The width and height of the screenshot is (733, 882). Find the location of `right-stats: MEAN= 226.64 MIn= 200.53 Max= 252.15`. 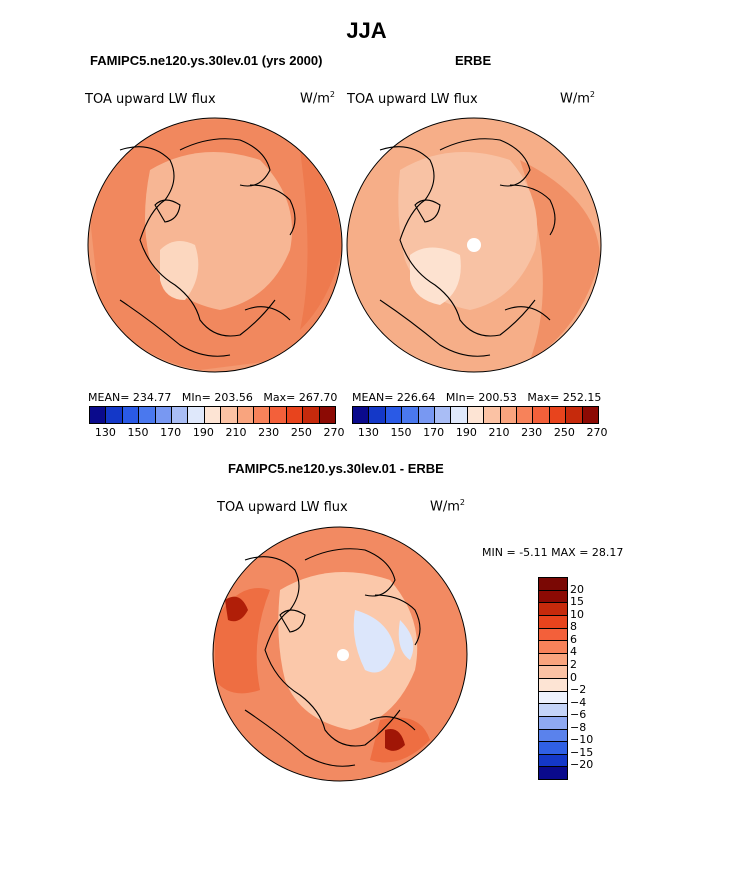

right-stats: MEAN= 226.64 MIn= 200.53 Max= 252.15 is located at coordinates (476, 397).